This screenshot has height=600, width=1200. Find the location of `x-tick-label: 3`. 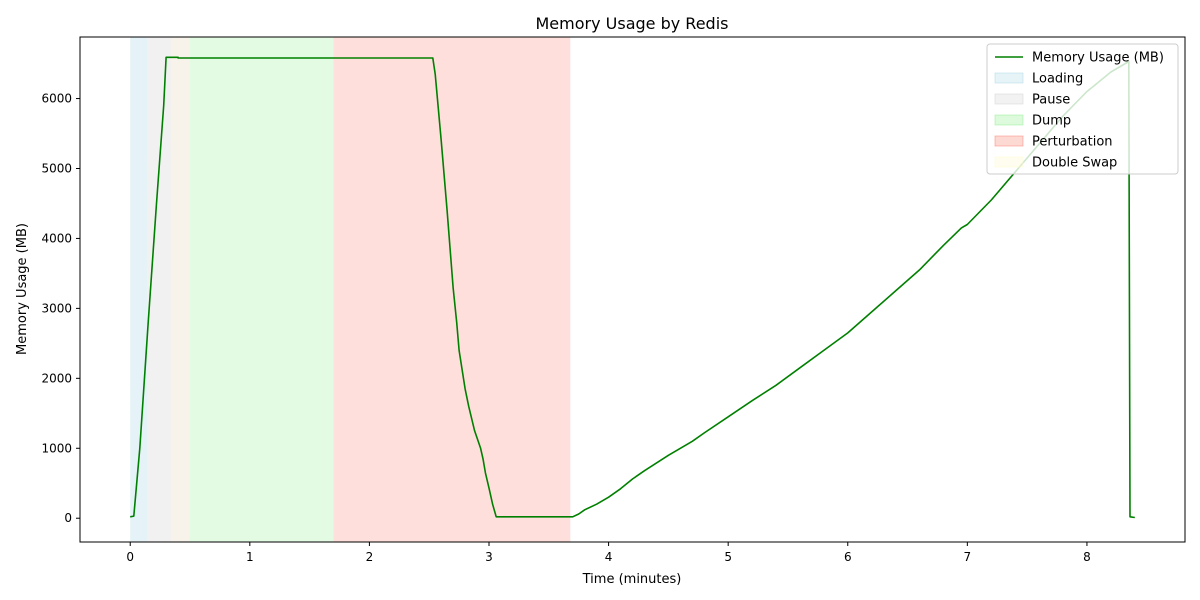

x-tick-label: 3 is located at coordinates (489, 557).